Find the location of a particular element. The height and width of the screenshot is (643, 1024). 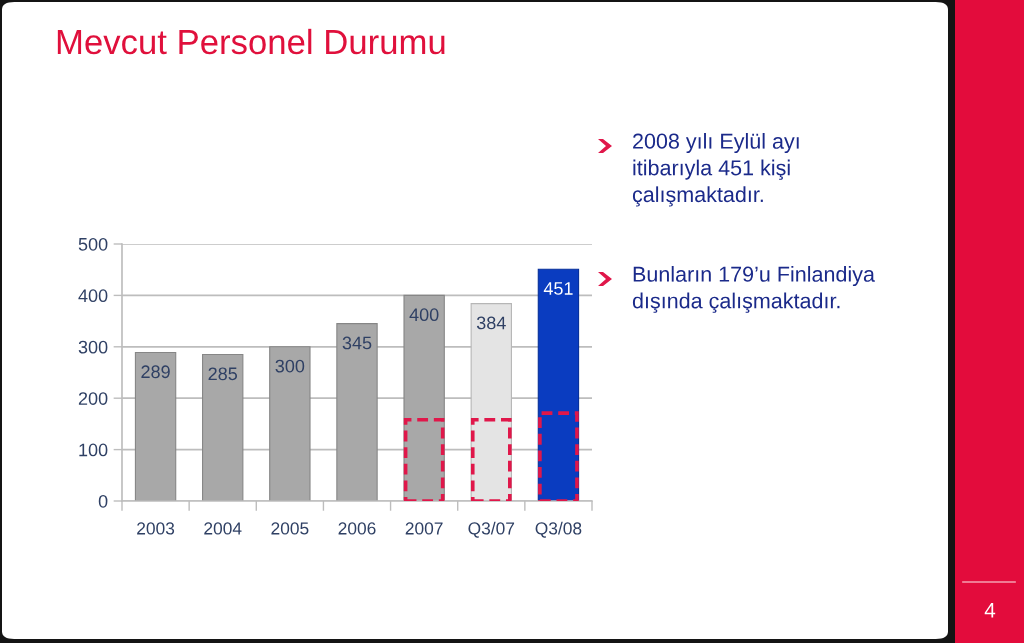

data-label: 300 is located at coordinates (290, 366).